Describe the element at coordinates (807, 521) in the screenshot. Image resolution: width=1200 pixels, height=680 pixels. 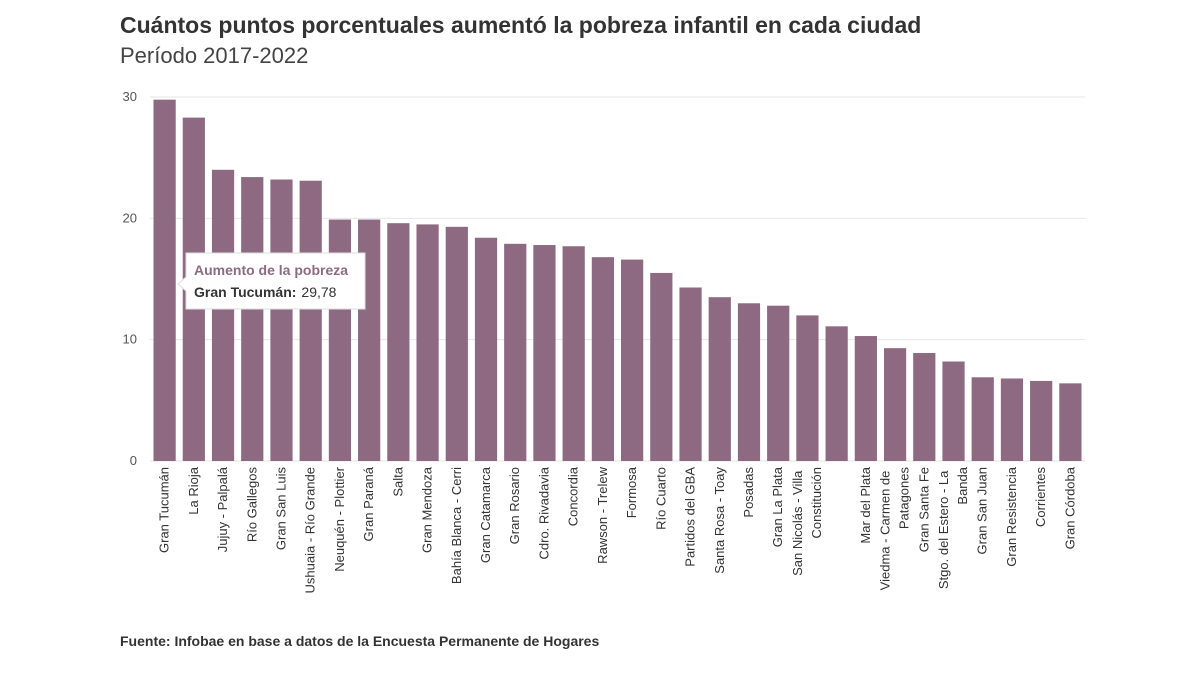
I see `x-tick-label: San Nicolás - Villa Constitución` at that location.